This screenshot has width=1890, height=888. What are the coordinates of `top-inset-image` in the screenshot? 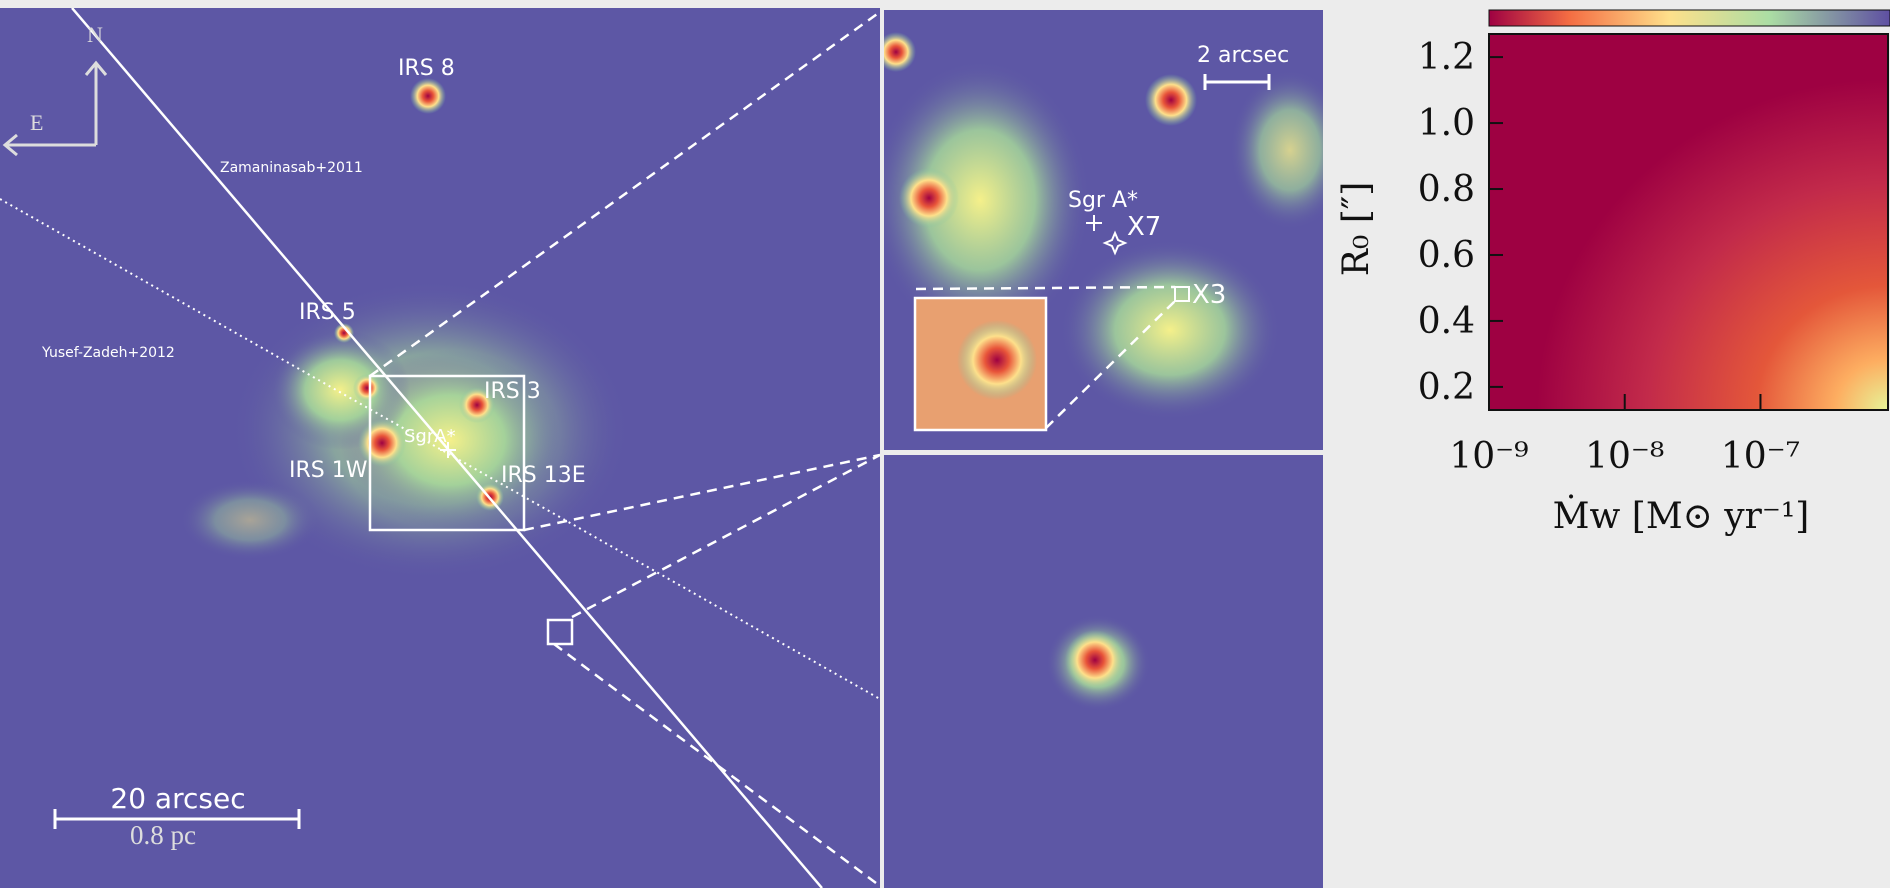 It's located at (1103, 230).